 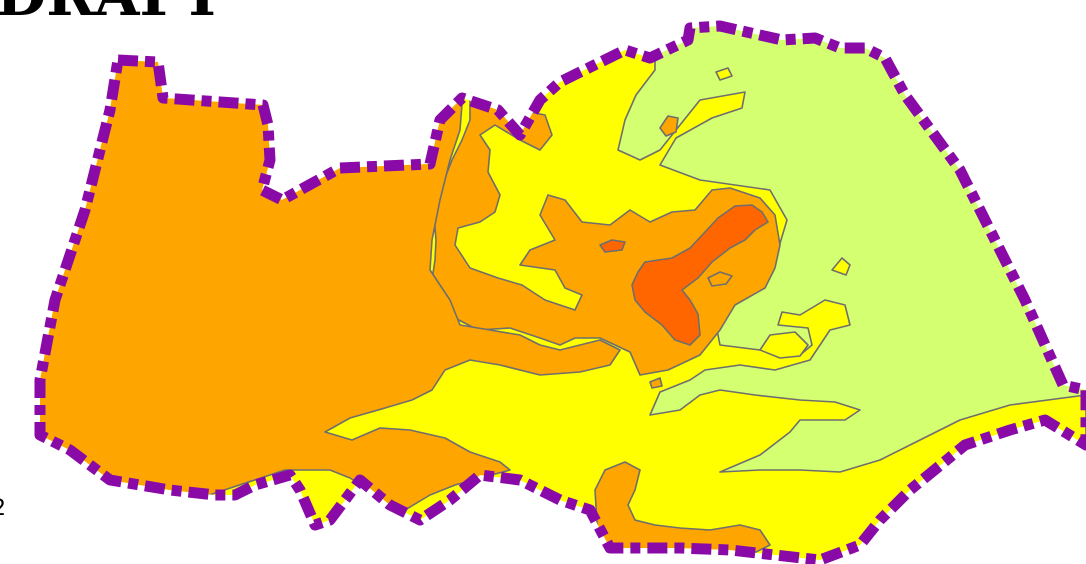 I want to click on map-title: DRAFT, so click(x=112, y=12).